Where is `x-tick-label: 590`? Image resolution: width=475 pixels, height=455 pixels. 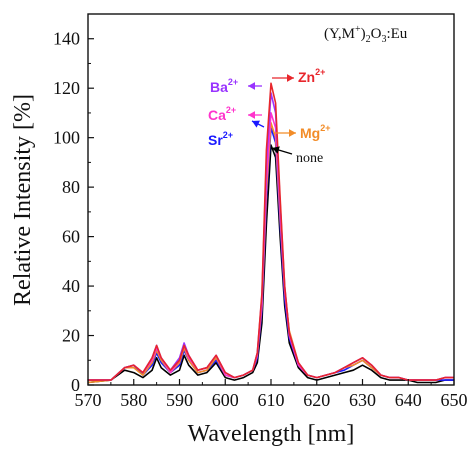
x-tick-label: 590 is located at coordinates (179, 400).